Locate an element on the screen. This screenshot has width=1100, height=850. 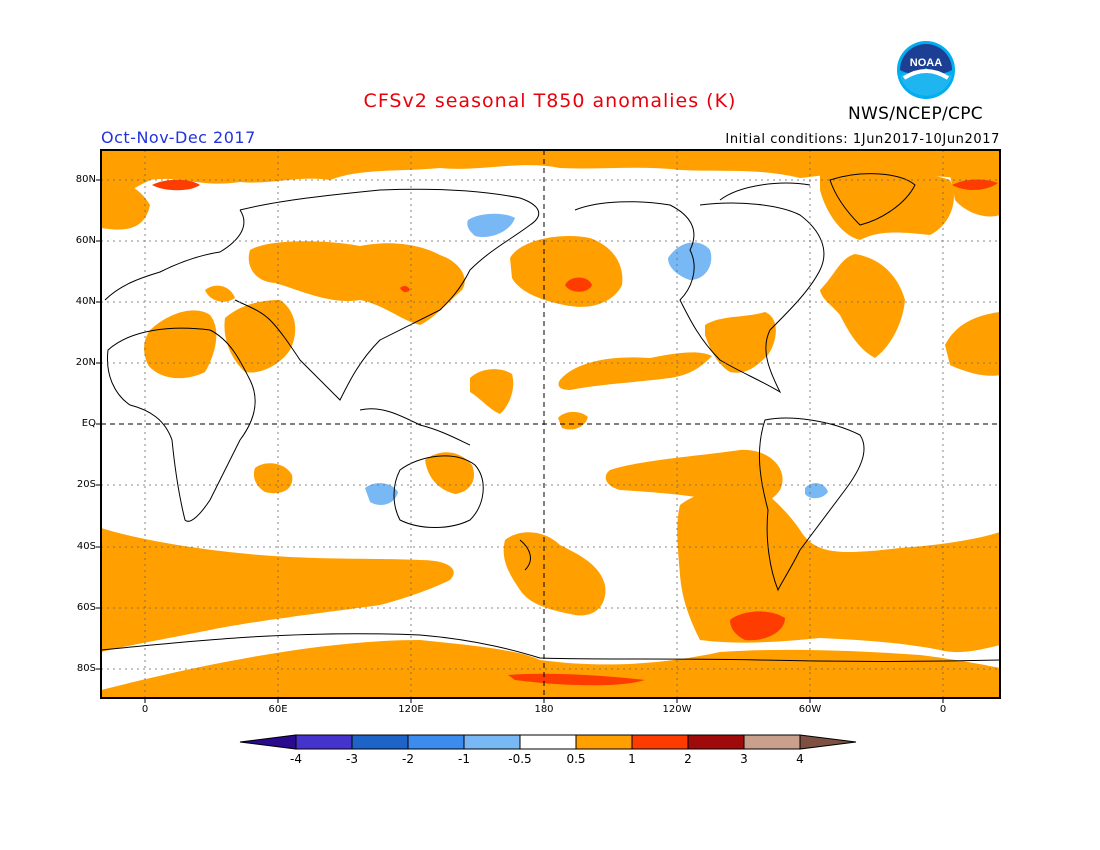
colorbar is located at coordinates (548, 742).